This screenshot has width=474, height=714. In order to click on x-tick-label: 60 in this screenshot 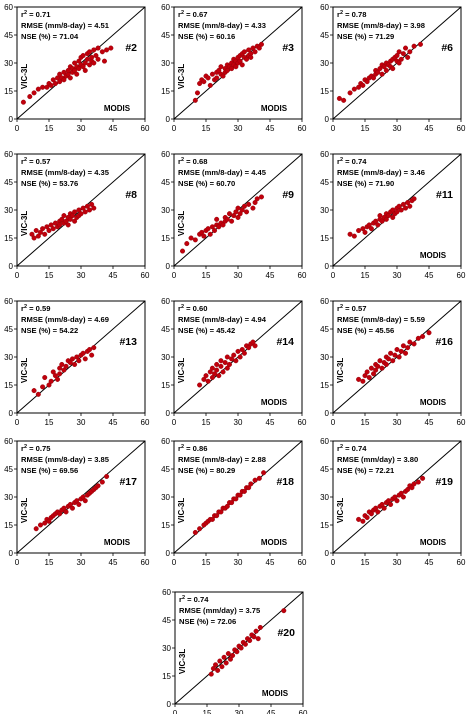, I will do `click(461, 128)`.